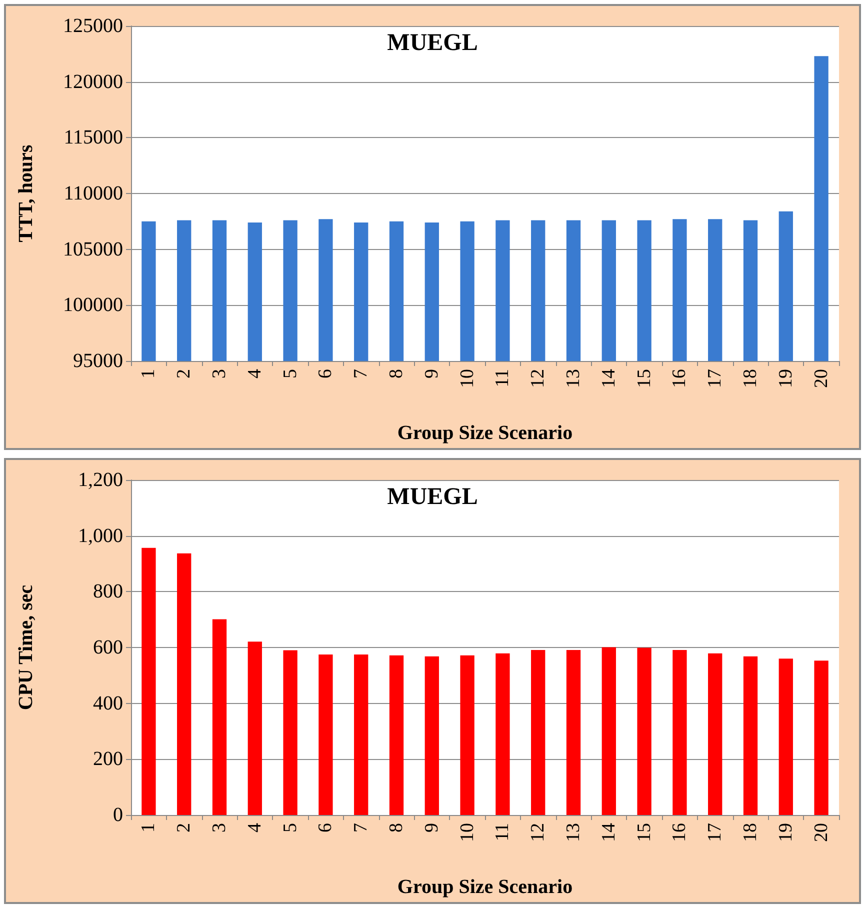 This screenshot has height=909, width=867. What do you see at coordinates (98, 361) in the screenshot?
I see `y-tick-label: 95000` at bounding box center [98, 361].